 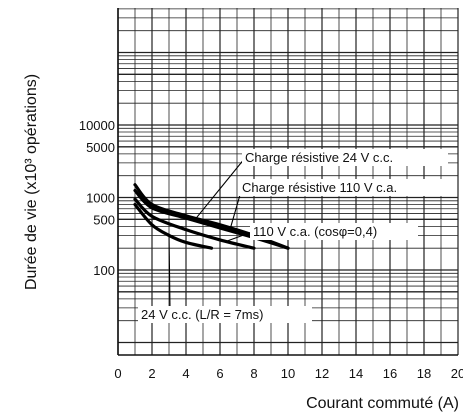 I want to click on series-label-3: 24 V c.c. (L/R = 7ms), so click(x=202, y=314).